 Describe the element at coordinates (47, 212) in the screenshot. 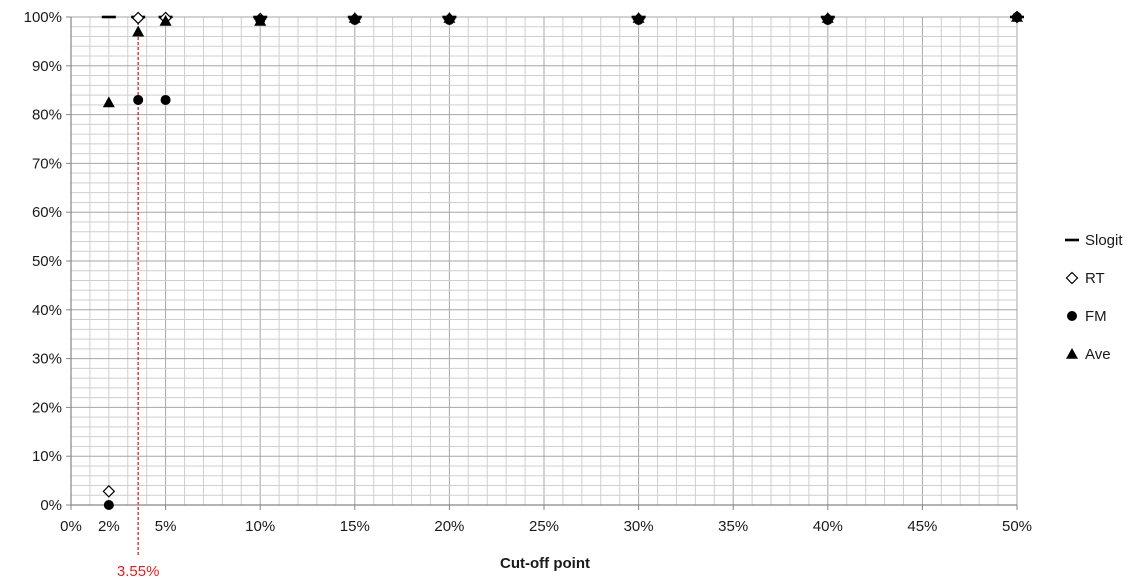

I see `y-tick-label: 60%` at that location.